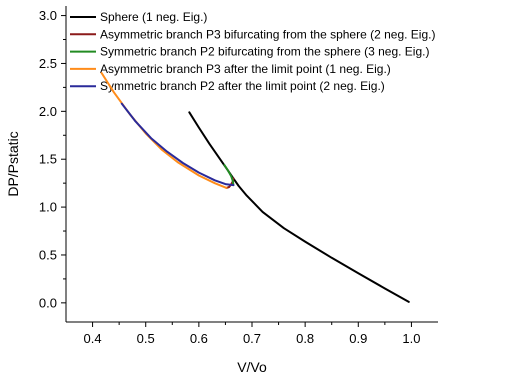 This screenshot has height=378, width=508. Describe the element at coordinates (48, 207) in the screenshot. I see `y-tick-label: 1.0` at that location.